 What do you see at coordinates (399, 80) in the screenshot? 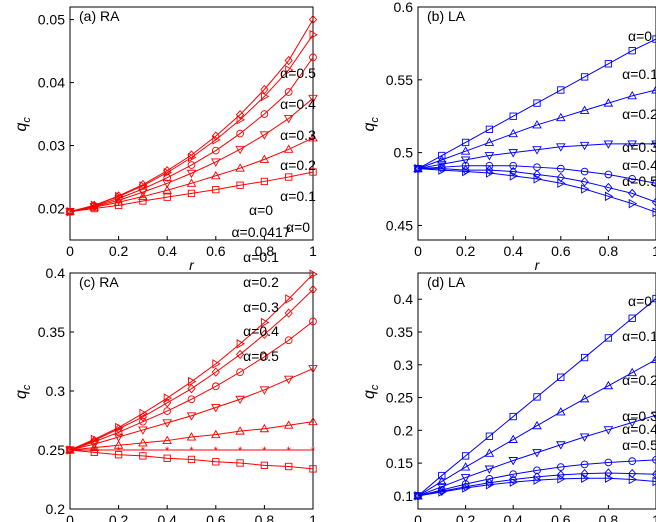
I see `y-tick-label: 0.55` at bounding box center [399, 80].